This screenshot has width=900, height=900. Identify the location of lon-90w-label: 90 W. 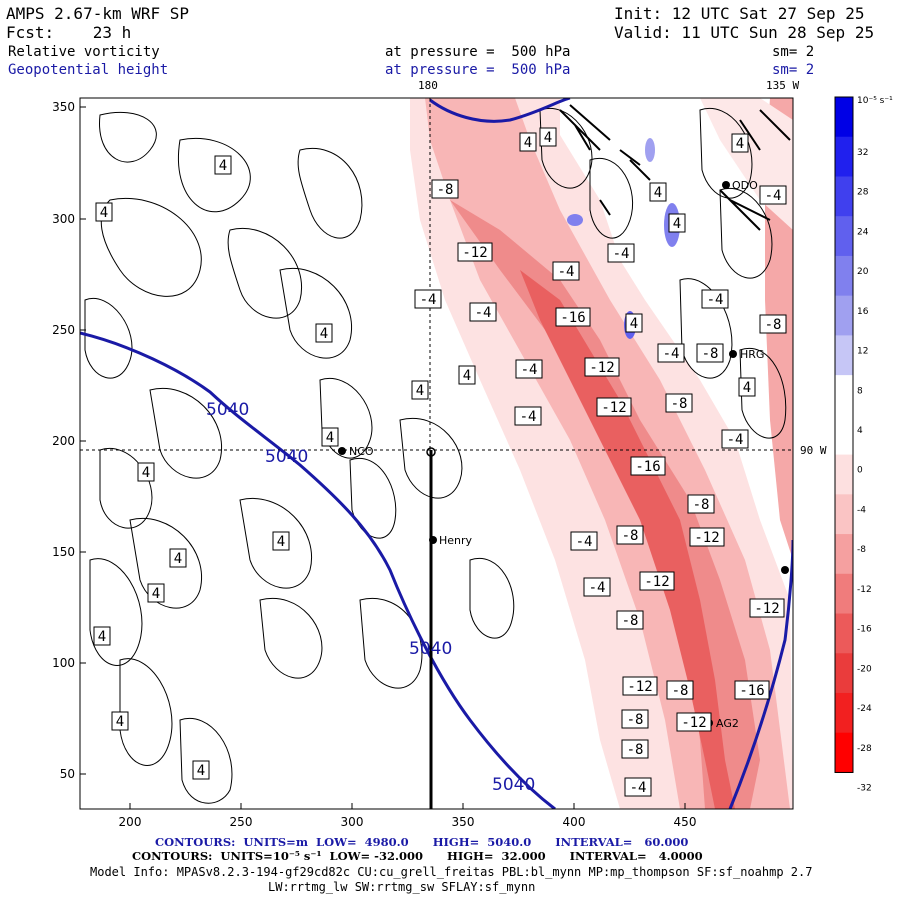
(813, 450).